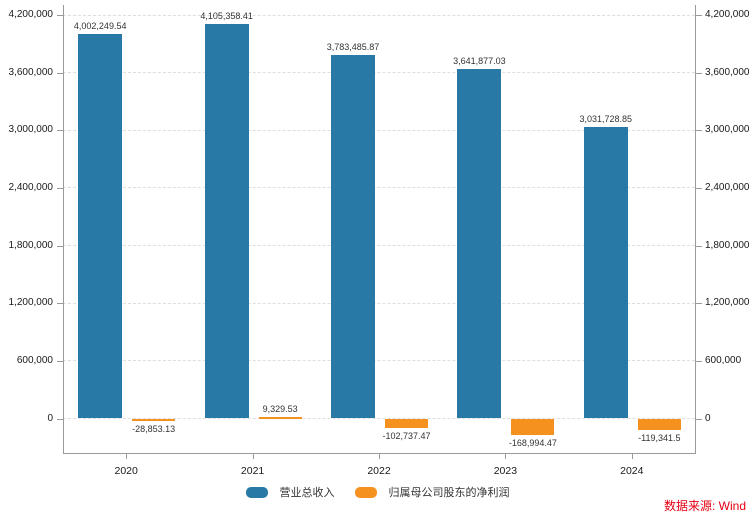  What do you see at coordinates (695, 229) in the screenshot?
I see `y-axis-line-right` at bounding box center [695, 229].